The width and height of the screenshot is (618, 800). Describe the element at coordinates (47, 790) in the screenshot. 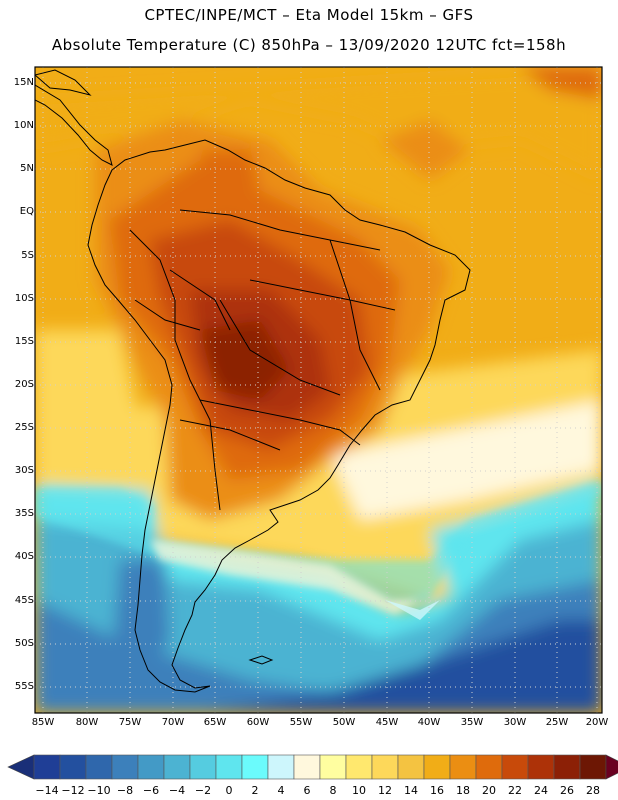

I see `colorbar-label: −14` at that location.